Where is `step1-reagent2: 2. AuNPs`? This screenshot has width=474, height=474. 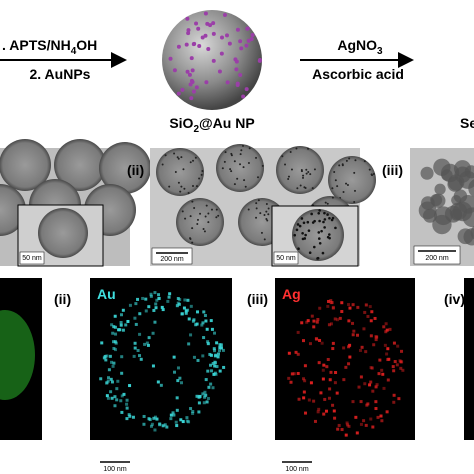 step1-reagent2: 2. AuNPs is located at coordinates (60, 74).